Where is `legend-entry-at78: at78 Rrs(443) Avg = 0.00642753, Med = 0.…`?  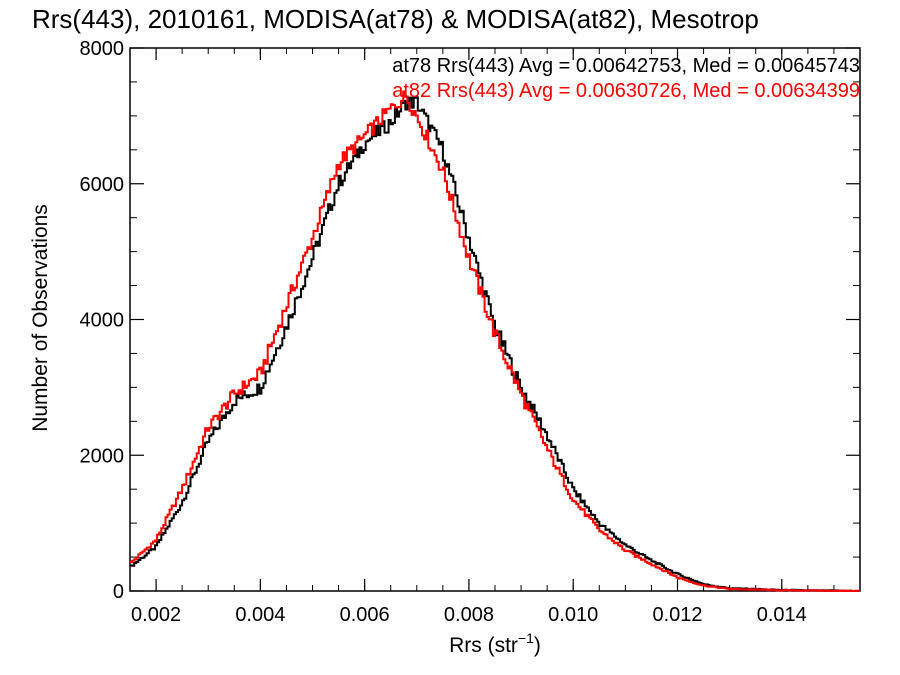
legend-entry-at78: at78 Rrs(443) Avg = 0.00642753, Med = 0.… is located at coordinates (626, 66).